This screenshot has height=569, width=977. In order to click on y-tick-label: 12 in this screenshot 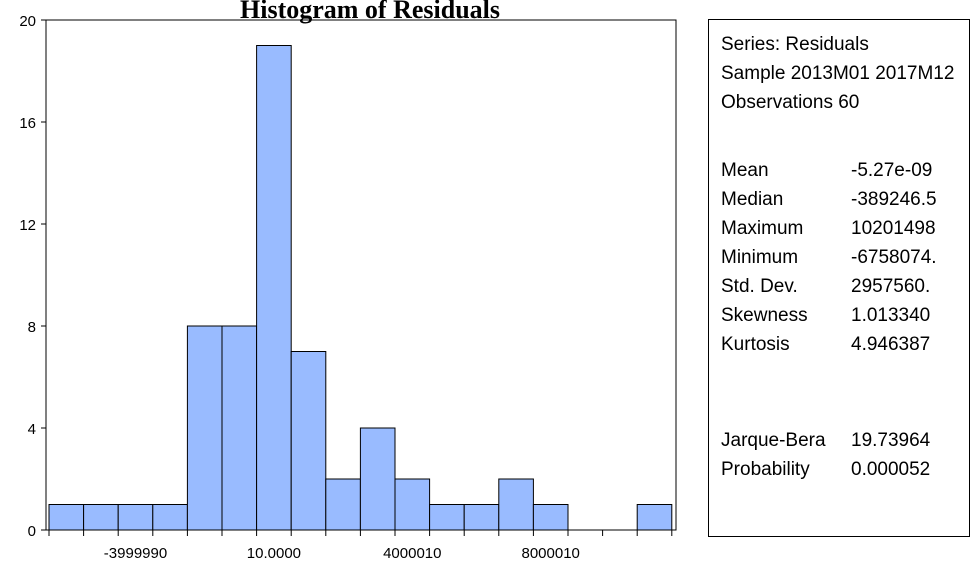, I will do `click(27, 225)`.